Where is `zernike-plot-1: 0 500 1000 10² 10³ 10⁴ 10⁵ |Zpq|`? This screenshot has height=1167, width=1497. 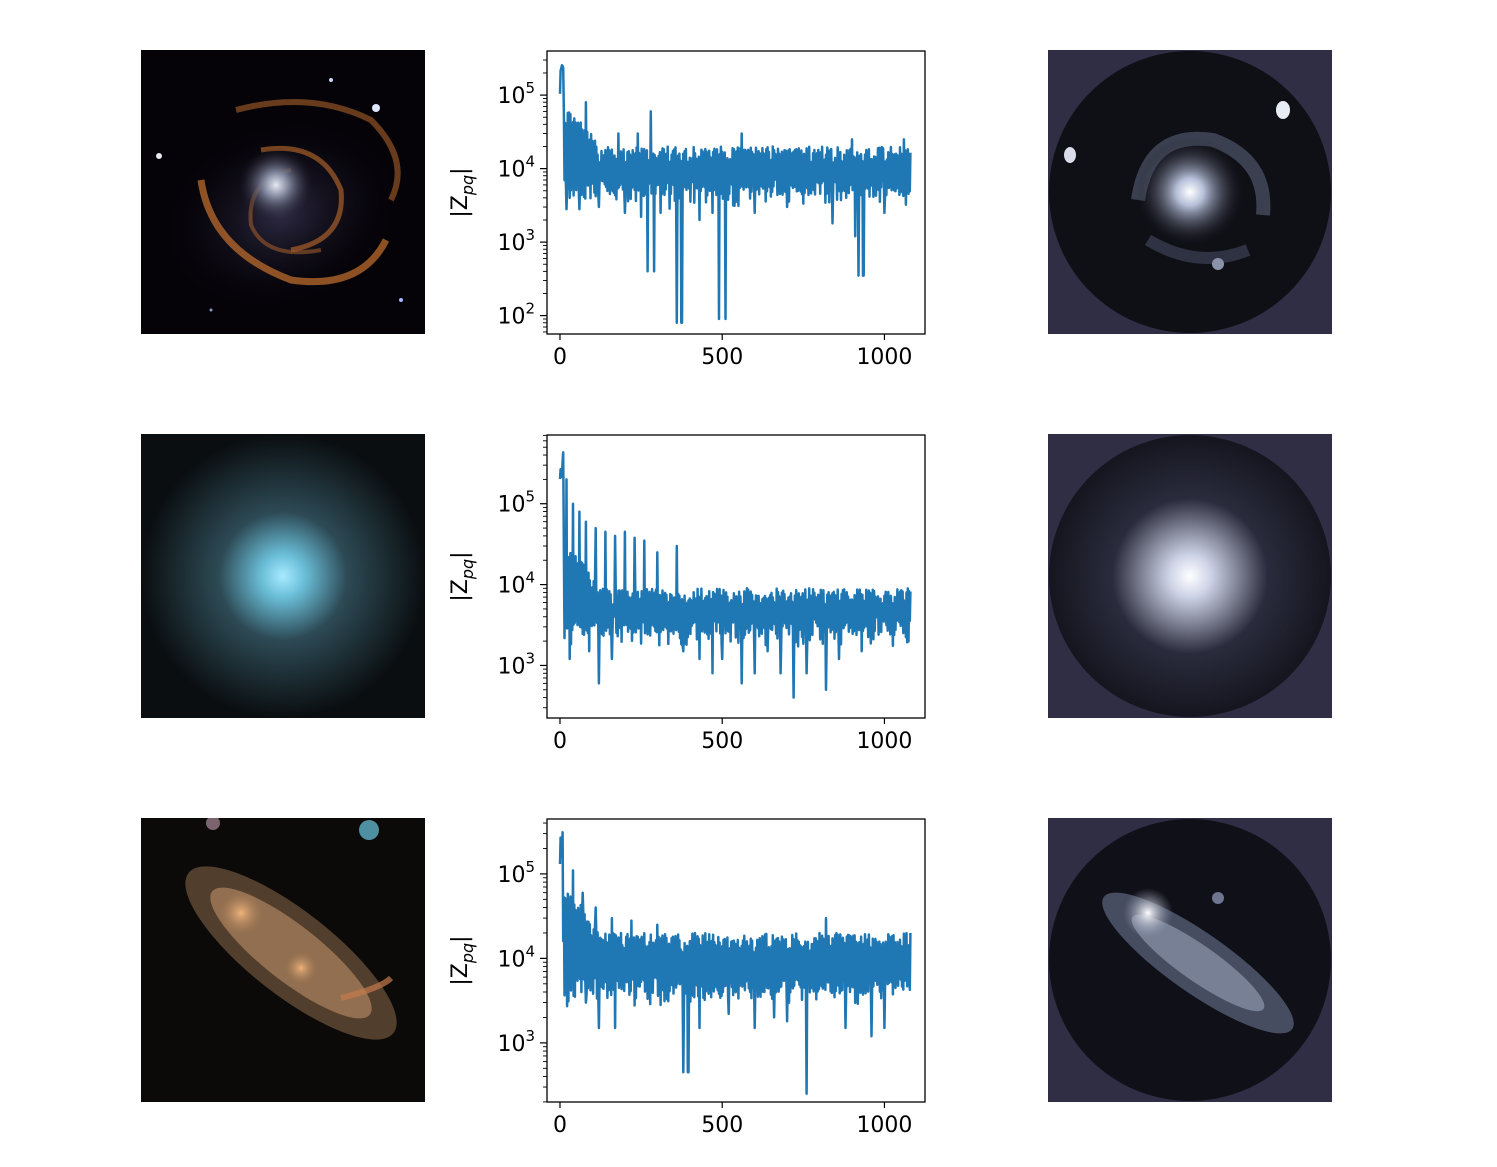
zernike-plot-1: 0 500 1000 10² 10³ 10⁴ 10⁵ |Zpq| is located at coordinates (680, 212).